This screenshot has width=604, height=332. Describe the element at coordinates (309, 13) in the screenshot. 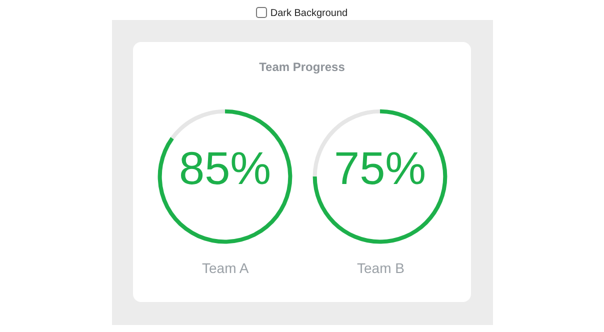

I see `text: Dark Background` at that location.